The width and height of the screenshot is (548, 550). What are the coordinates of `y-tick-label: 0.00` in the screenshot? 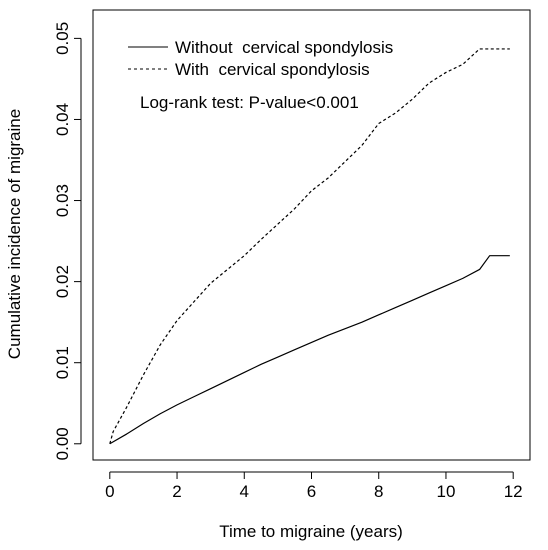 It's located at (62, 443).